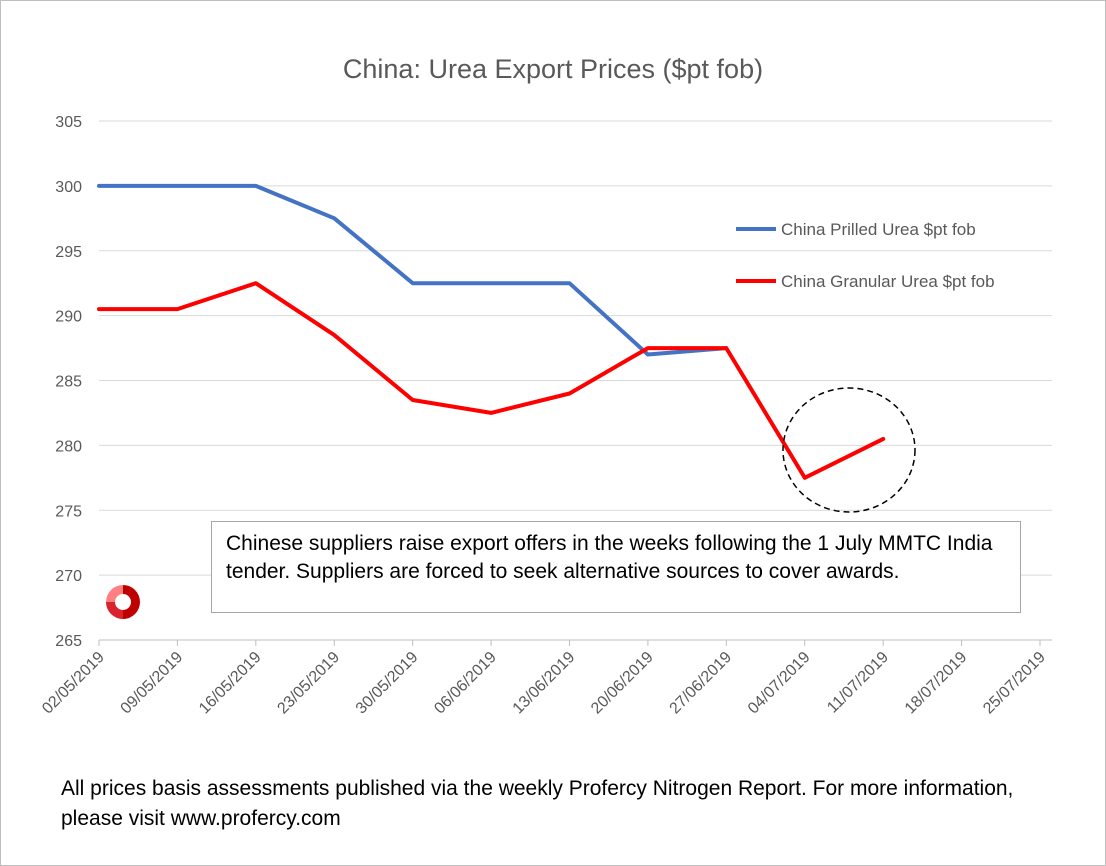 The height and width of the screenshot is (866, 1106). I want to click on x-tick-label: 09/05/2019, so click(152, 683).